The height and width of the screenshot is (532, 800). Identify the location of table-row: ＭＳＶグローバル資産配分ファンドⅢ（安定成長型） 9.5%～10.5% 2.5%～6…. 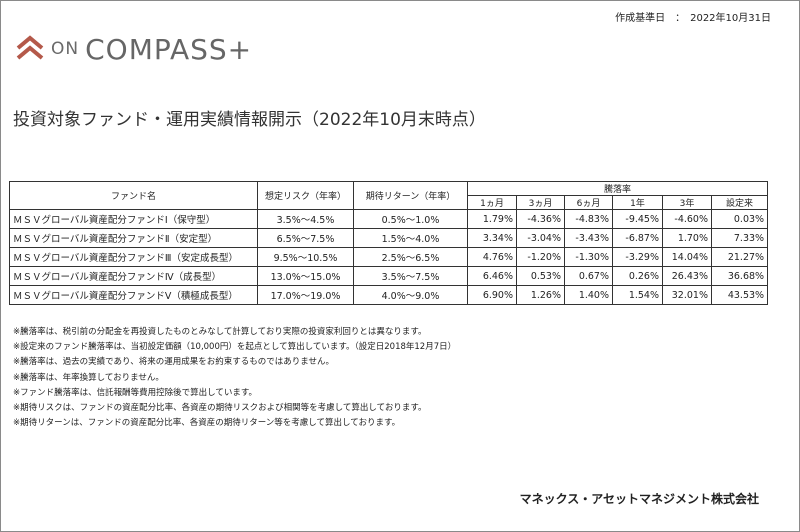
(389, 257).